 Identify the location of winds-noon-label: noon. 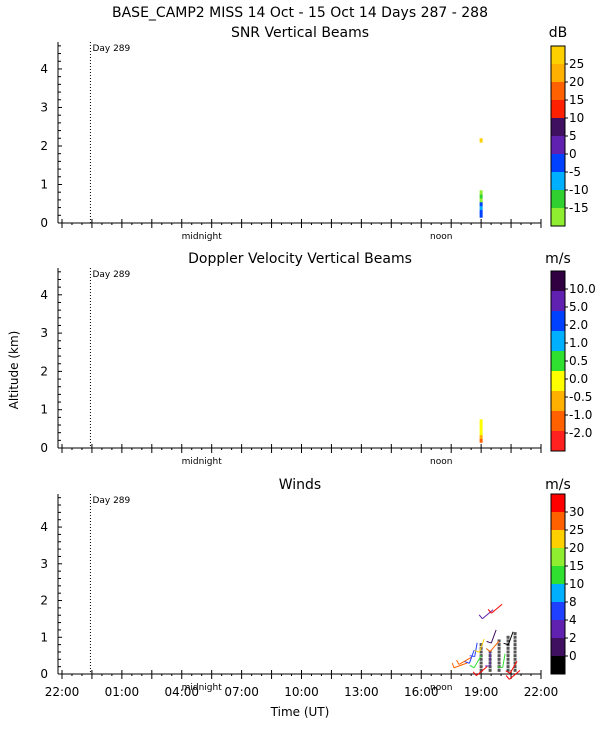
(441, 688).